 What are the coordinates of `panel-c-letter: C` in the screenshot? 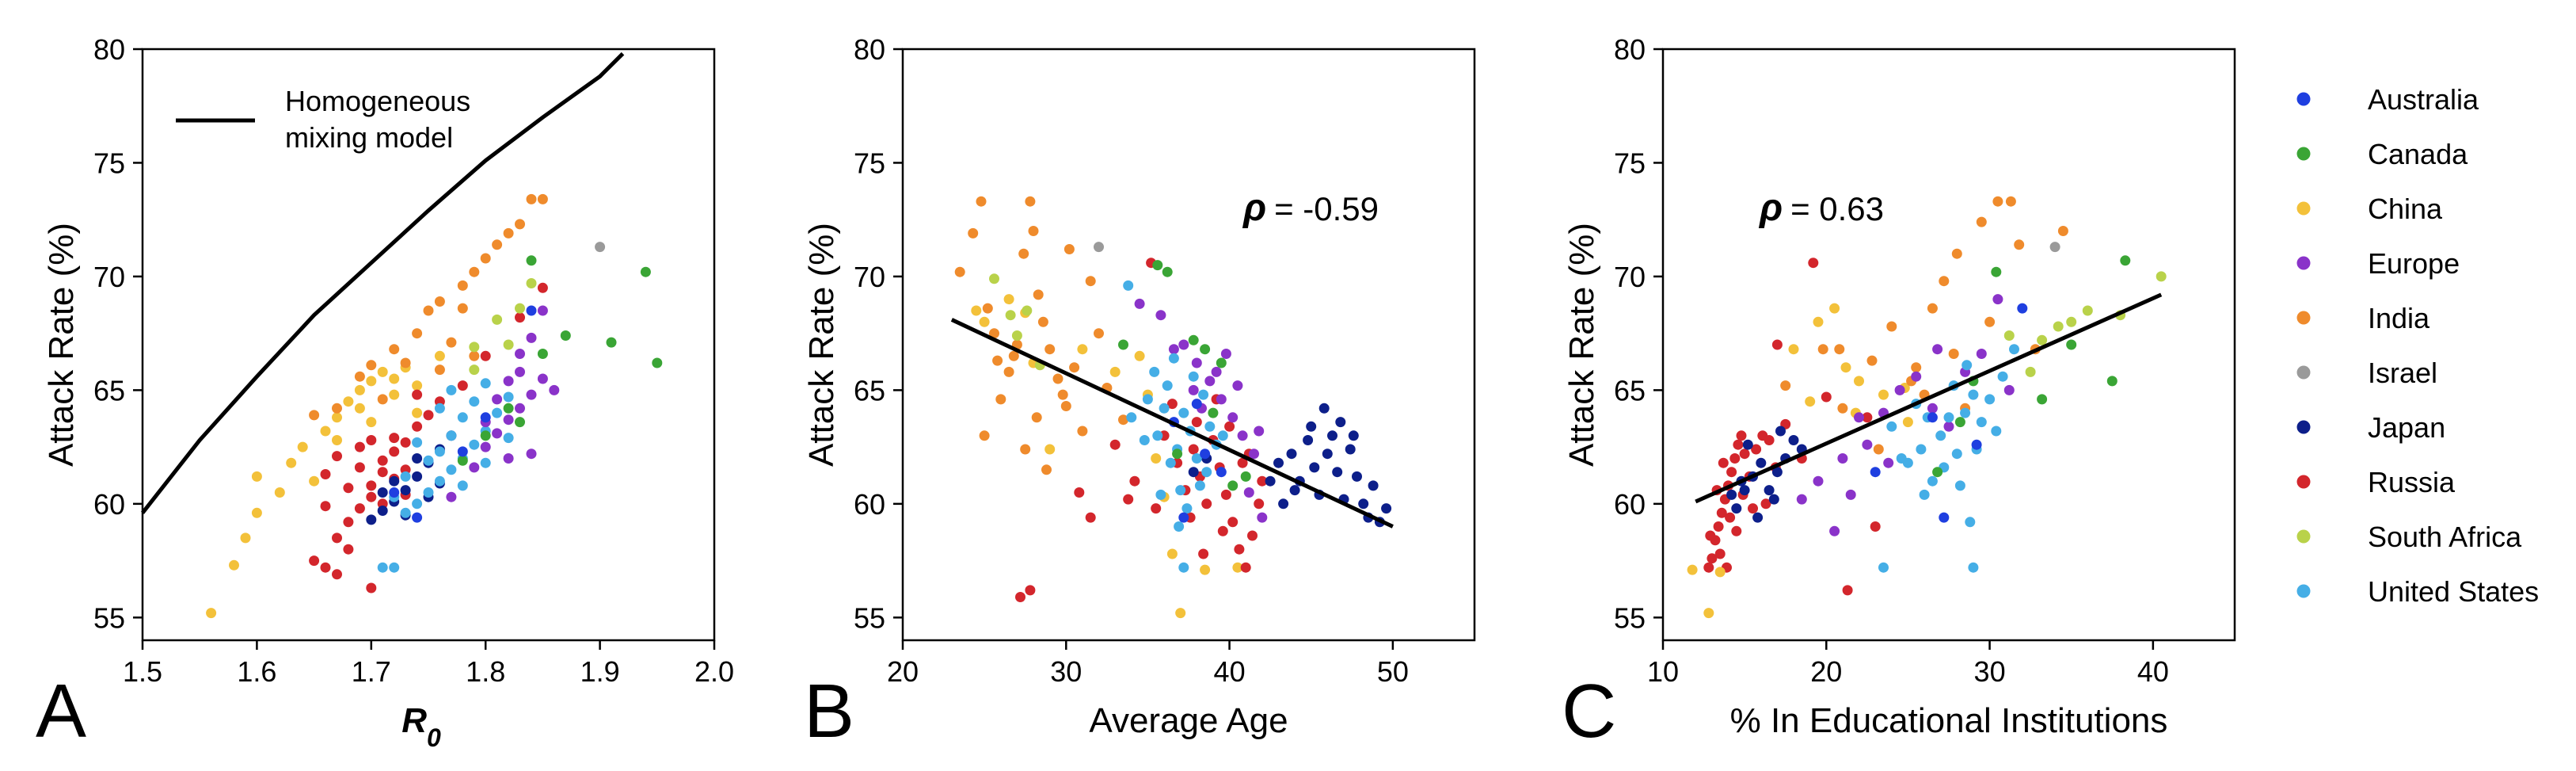 It's located at (1589, 711).